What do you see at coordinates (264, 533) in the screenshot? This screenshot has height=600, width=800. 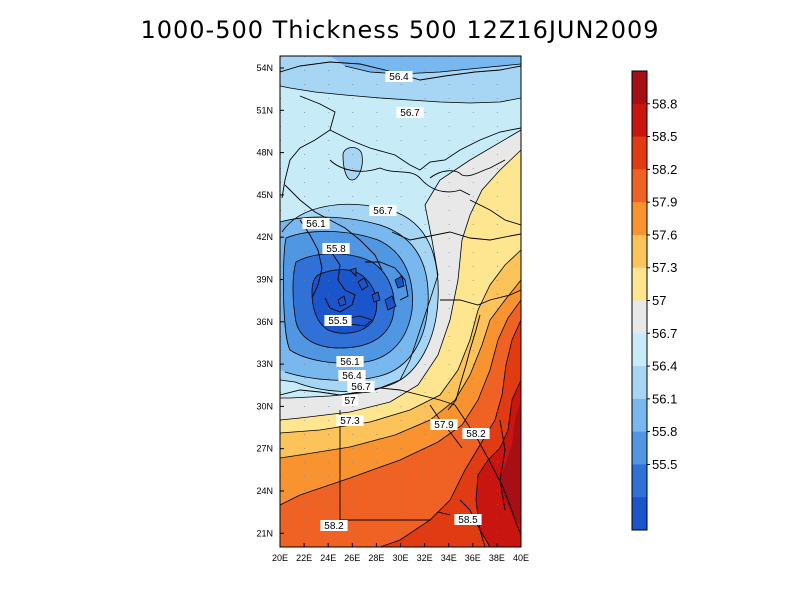 I see `lat-tick-label: 21N` at bounding box center [264, 533].